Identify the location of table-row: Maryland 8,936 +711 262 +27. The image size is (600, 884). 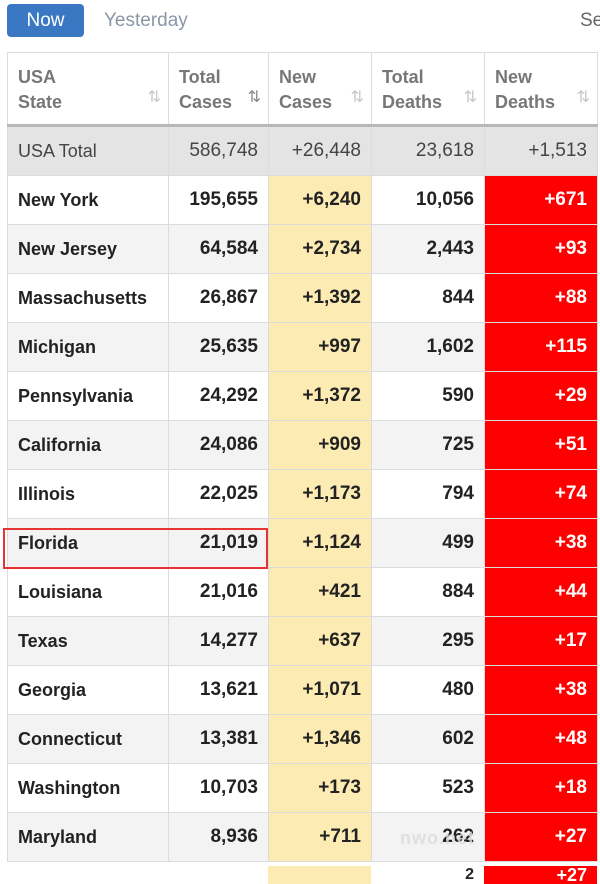
(302, 837).